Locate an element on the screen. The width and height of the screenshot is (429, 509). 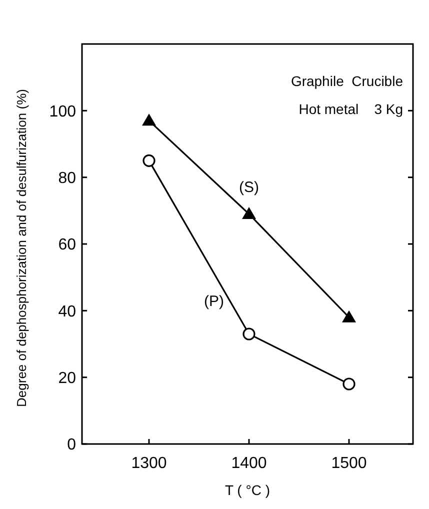
y-tick-label: 20 is located at coordinates (67, 378).